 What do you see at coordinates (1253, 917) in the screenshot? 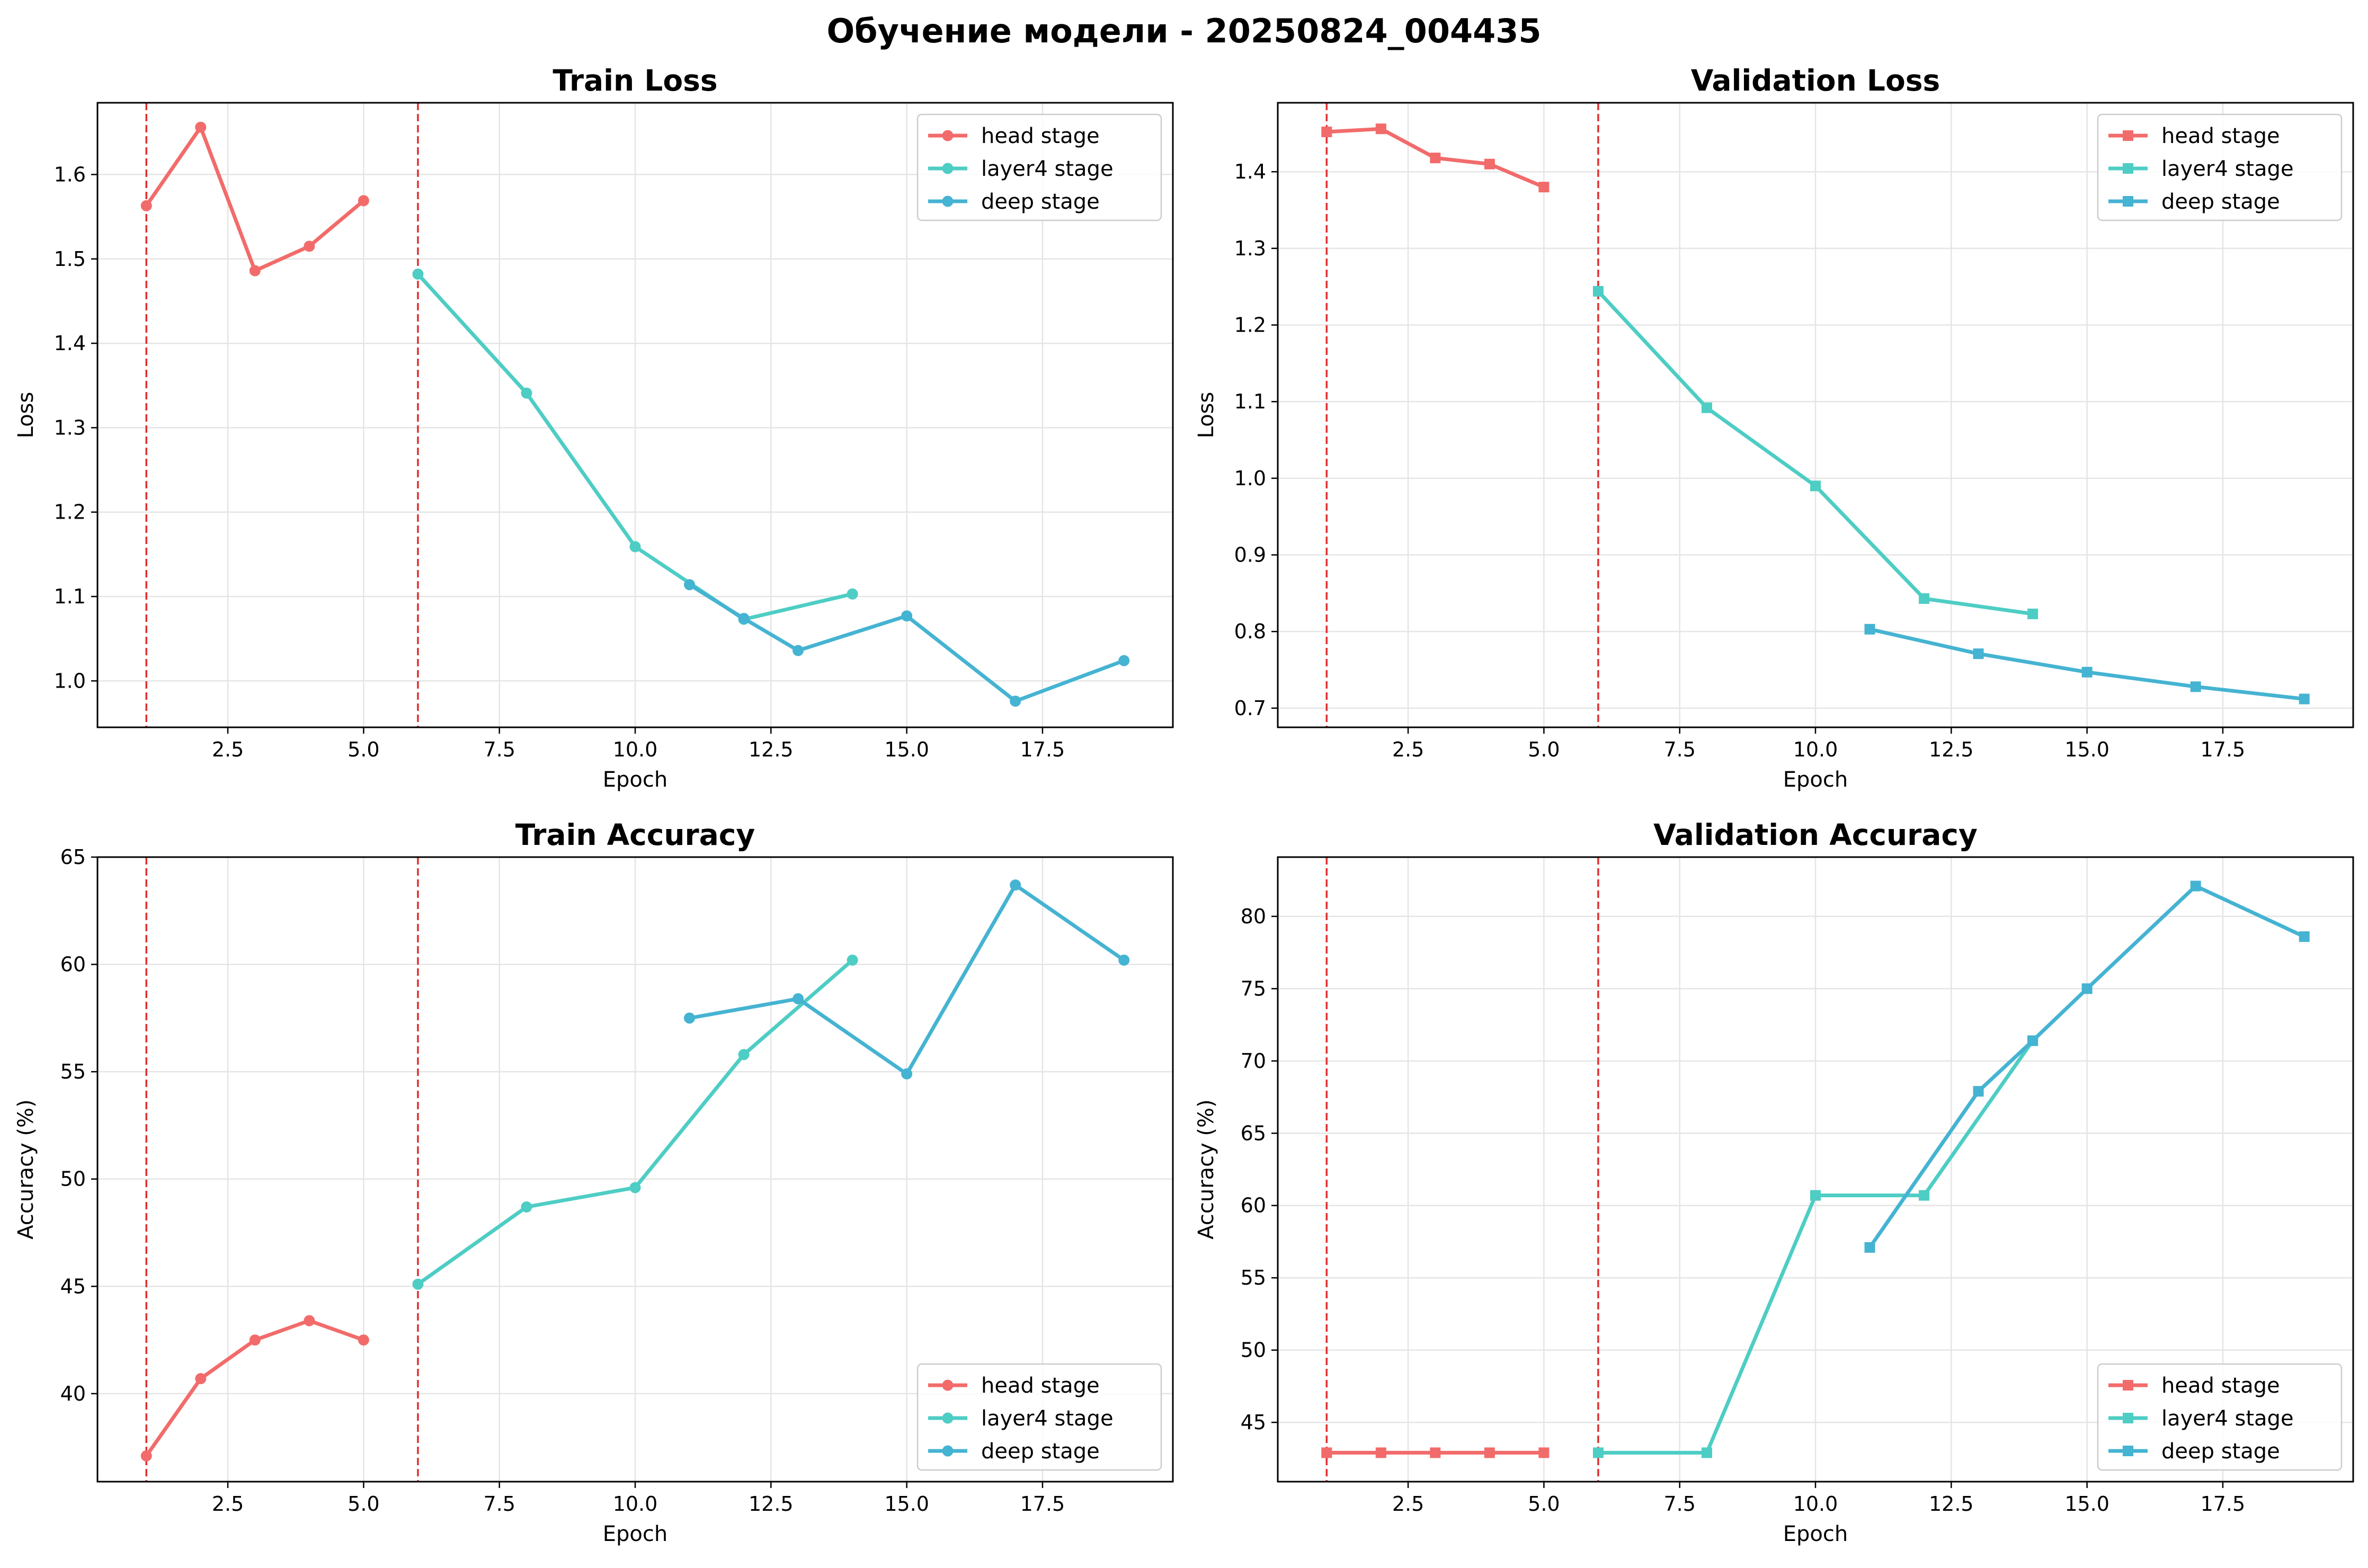
I see `y-tick-label: 80` at bounding box center [1253, 917].